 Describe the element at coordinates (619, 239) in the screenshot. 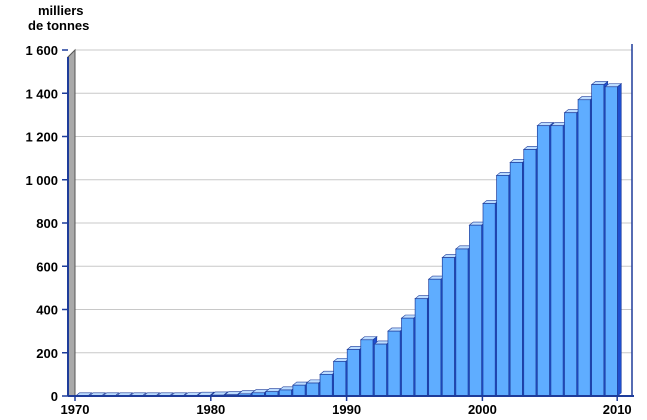

I see `bar-side` at that location.